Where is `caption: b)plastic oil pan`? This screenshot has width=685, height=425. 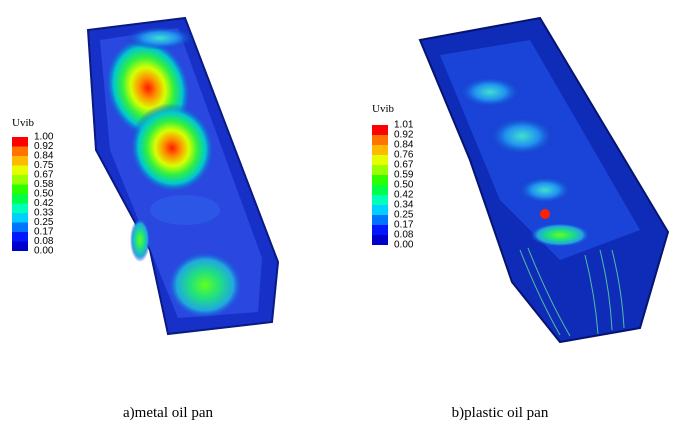
caption: b)plastic oil pan is located at coordinates (500, 413).